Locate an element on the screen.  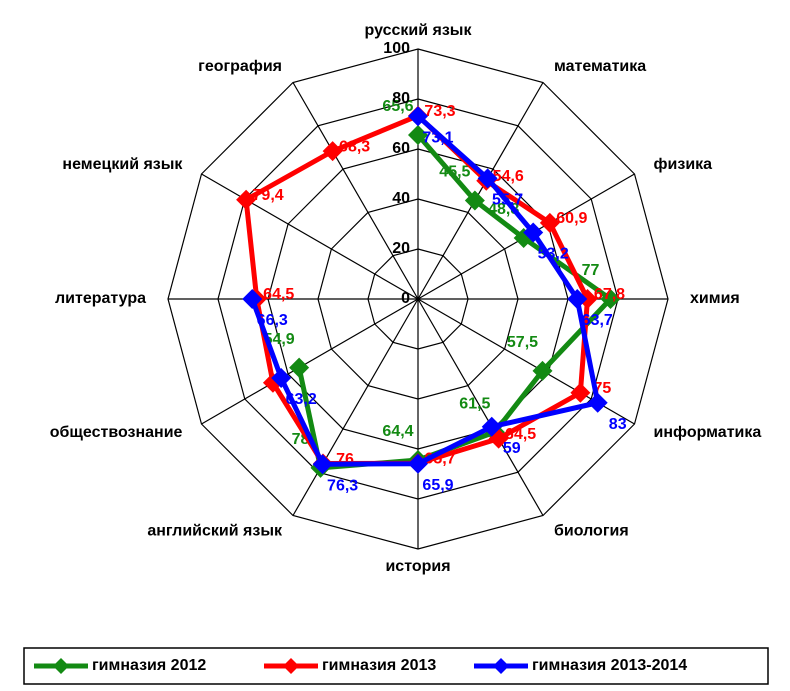
legend-box is located at coordinates (396, 666).